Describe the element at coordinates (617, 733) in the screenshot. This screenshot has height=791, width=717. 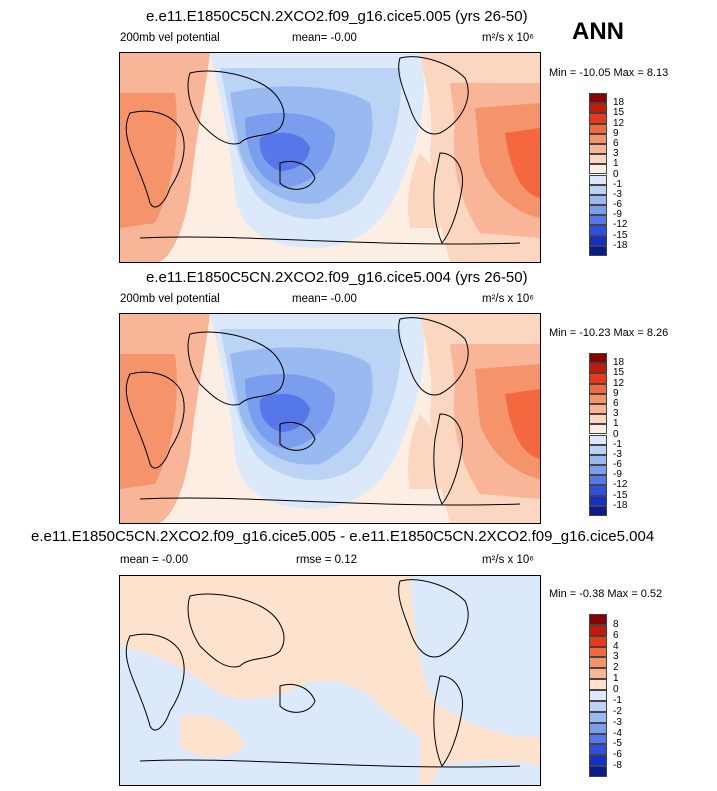
I see `colorbar-3-label: -4` at that location.